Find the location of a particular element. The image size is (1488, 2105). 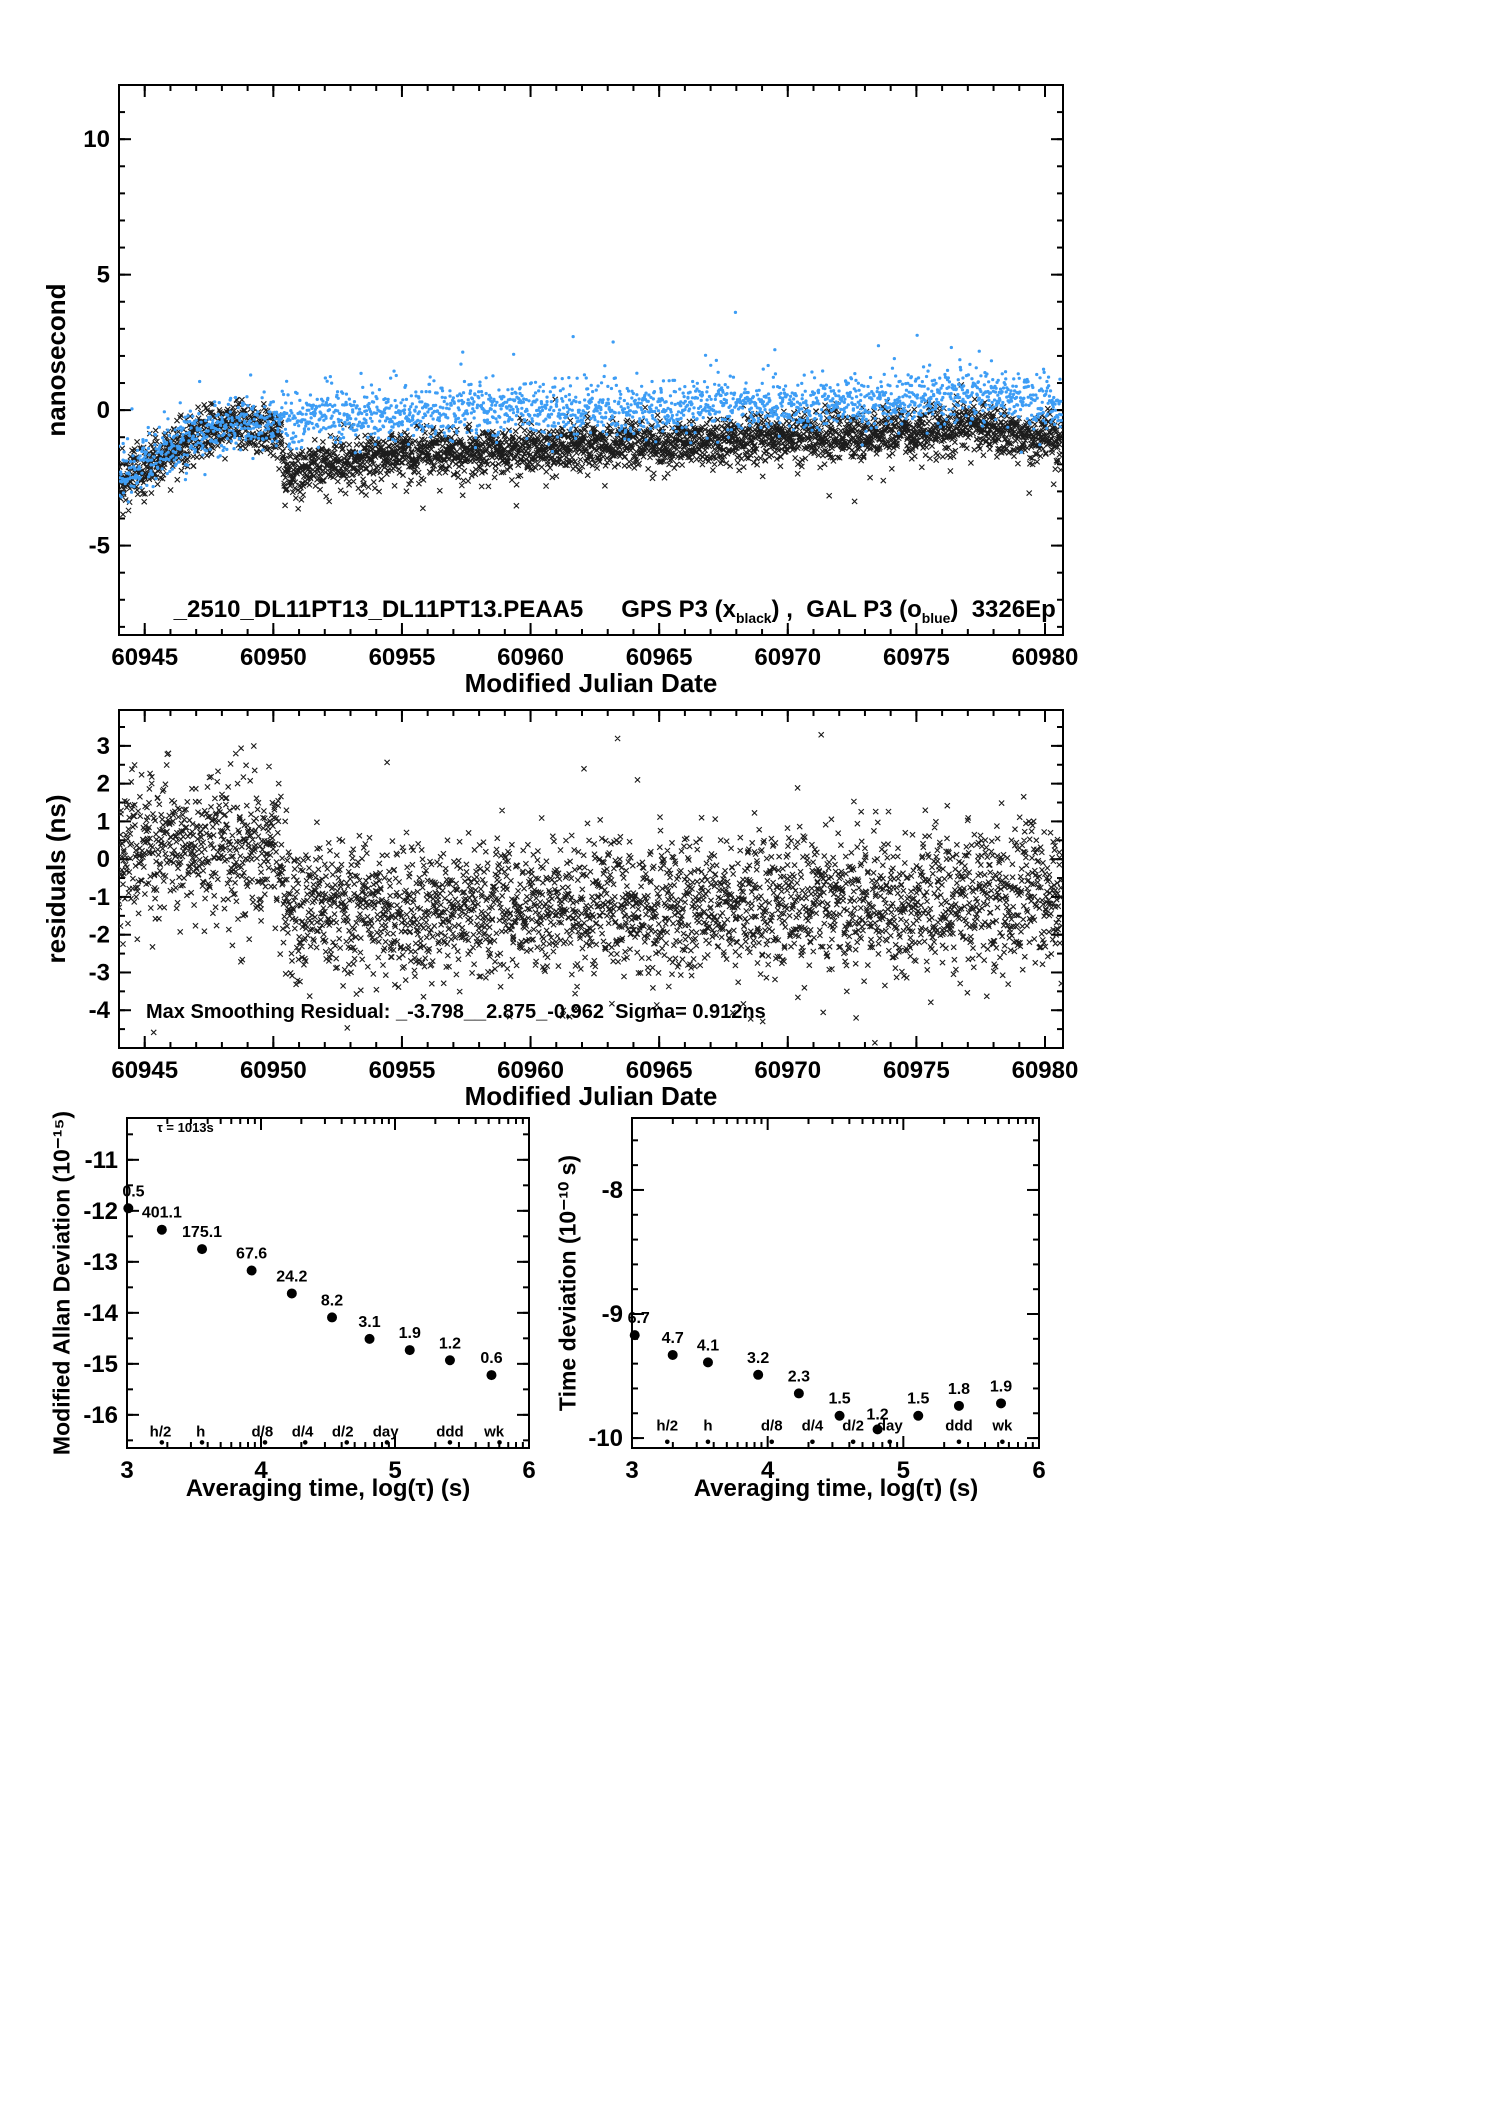

x-tick-label: 60945 is located at coordinates (144, 1070).